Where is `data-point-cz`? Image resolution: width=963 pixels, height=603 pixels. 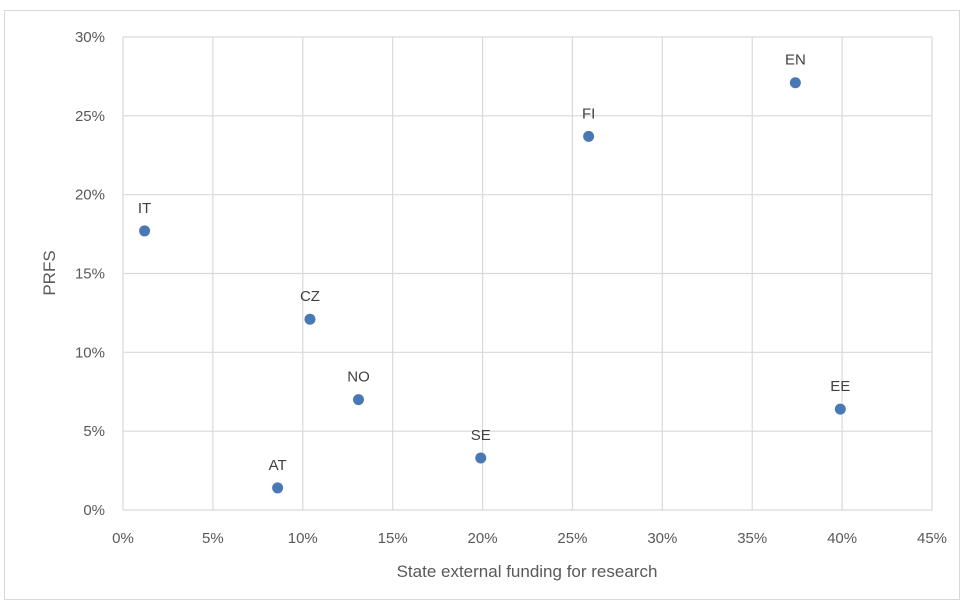 data-point-cz is located at coordinates (310, 319).